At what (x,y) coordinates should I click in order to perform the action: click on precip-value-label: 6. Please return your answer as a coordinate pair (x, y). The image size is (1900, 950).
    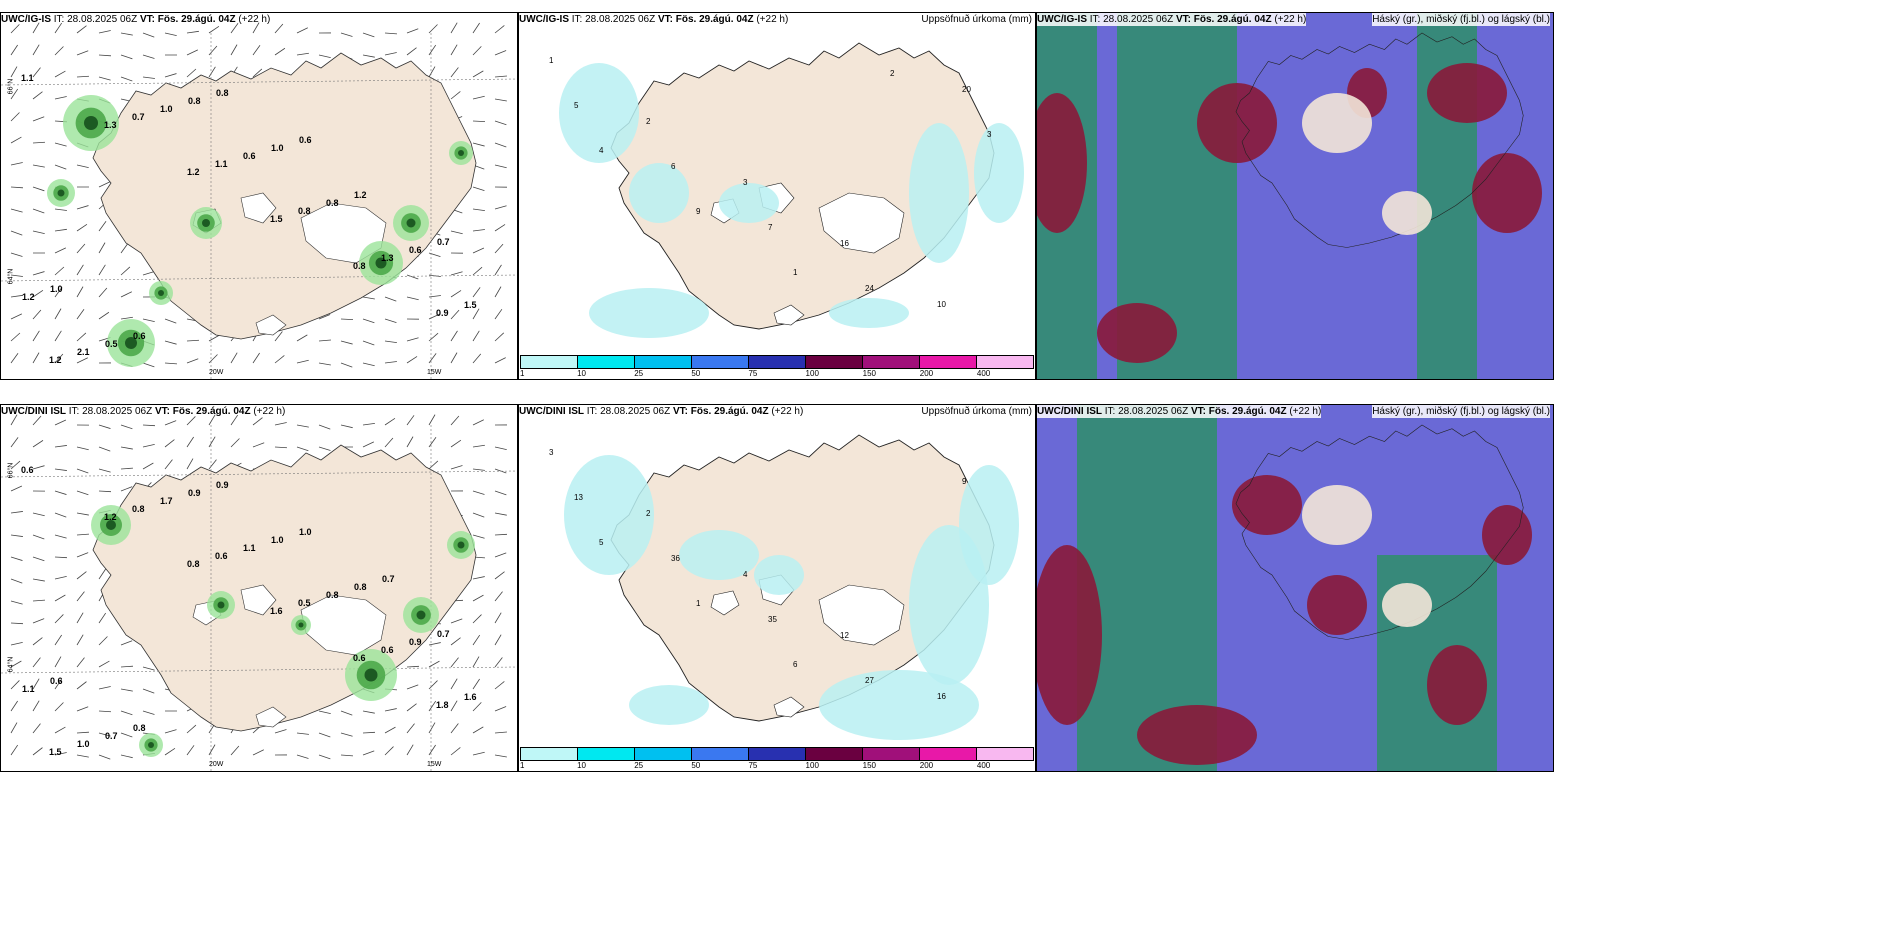
    Looking at the image, I should click on (673, 166).